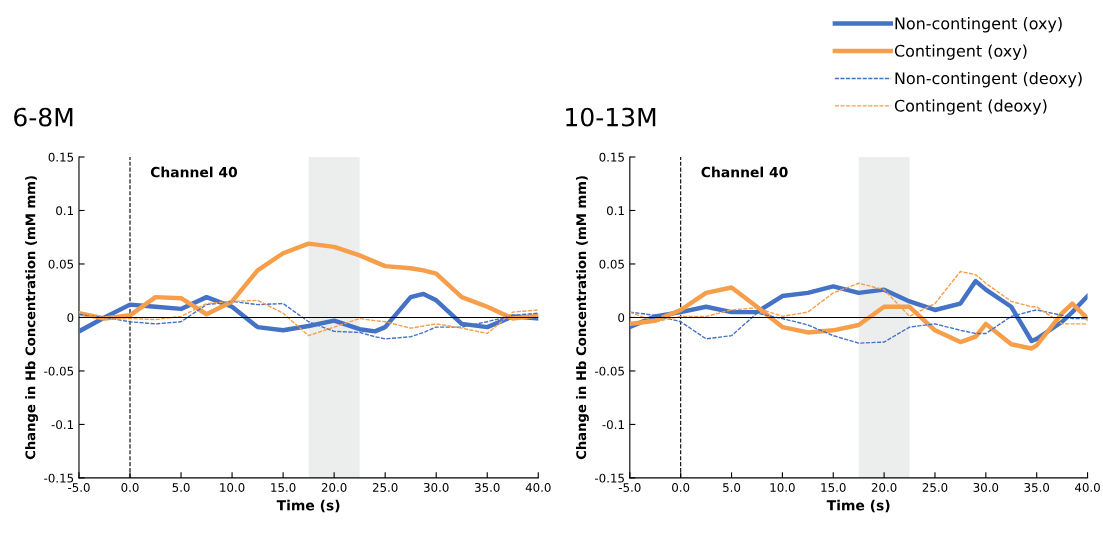 The image size is (1103, 534). What do you see at coordinates (978, 25) in the screenshot?
I see `legend-label: Non-contingent (oxy)` at bounding box center [978, 25].